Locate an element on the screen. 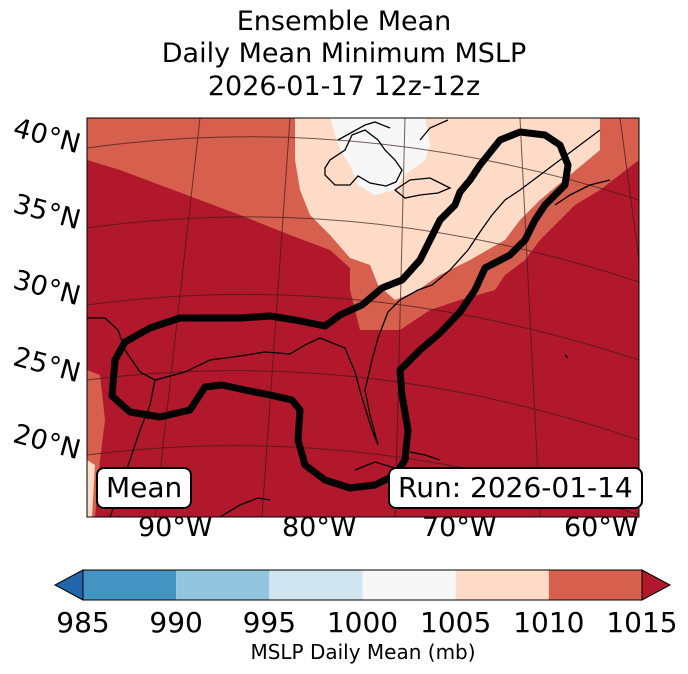  colorbar-frame is located at coordinates (362, 585).